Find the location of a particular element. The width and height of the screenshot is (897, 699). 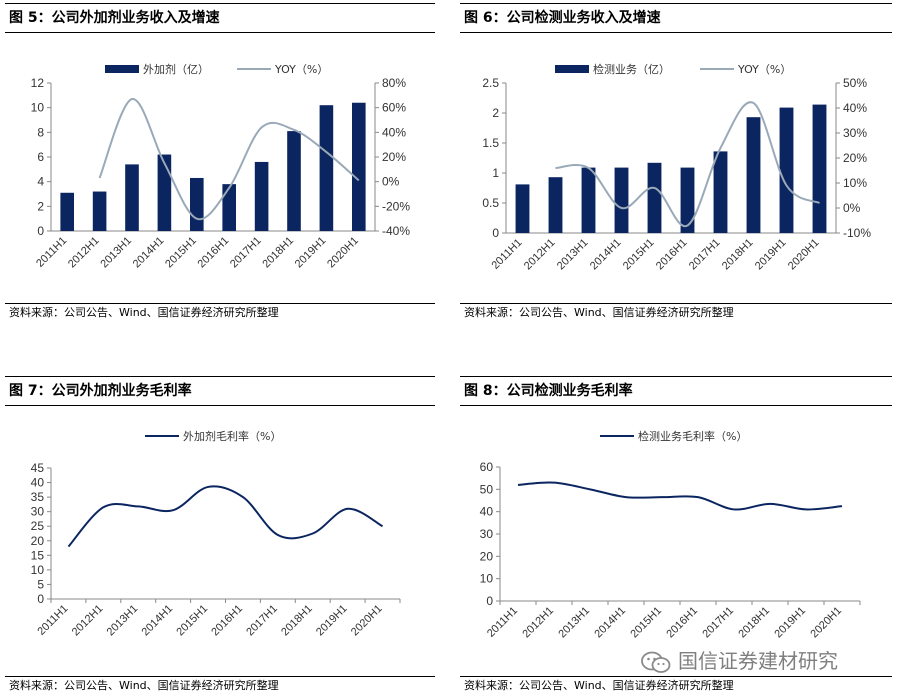

figure-title: 图 8：公司检测业务毛利率 is located at coordinates (676, 391).